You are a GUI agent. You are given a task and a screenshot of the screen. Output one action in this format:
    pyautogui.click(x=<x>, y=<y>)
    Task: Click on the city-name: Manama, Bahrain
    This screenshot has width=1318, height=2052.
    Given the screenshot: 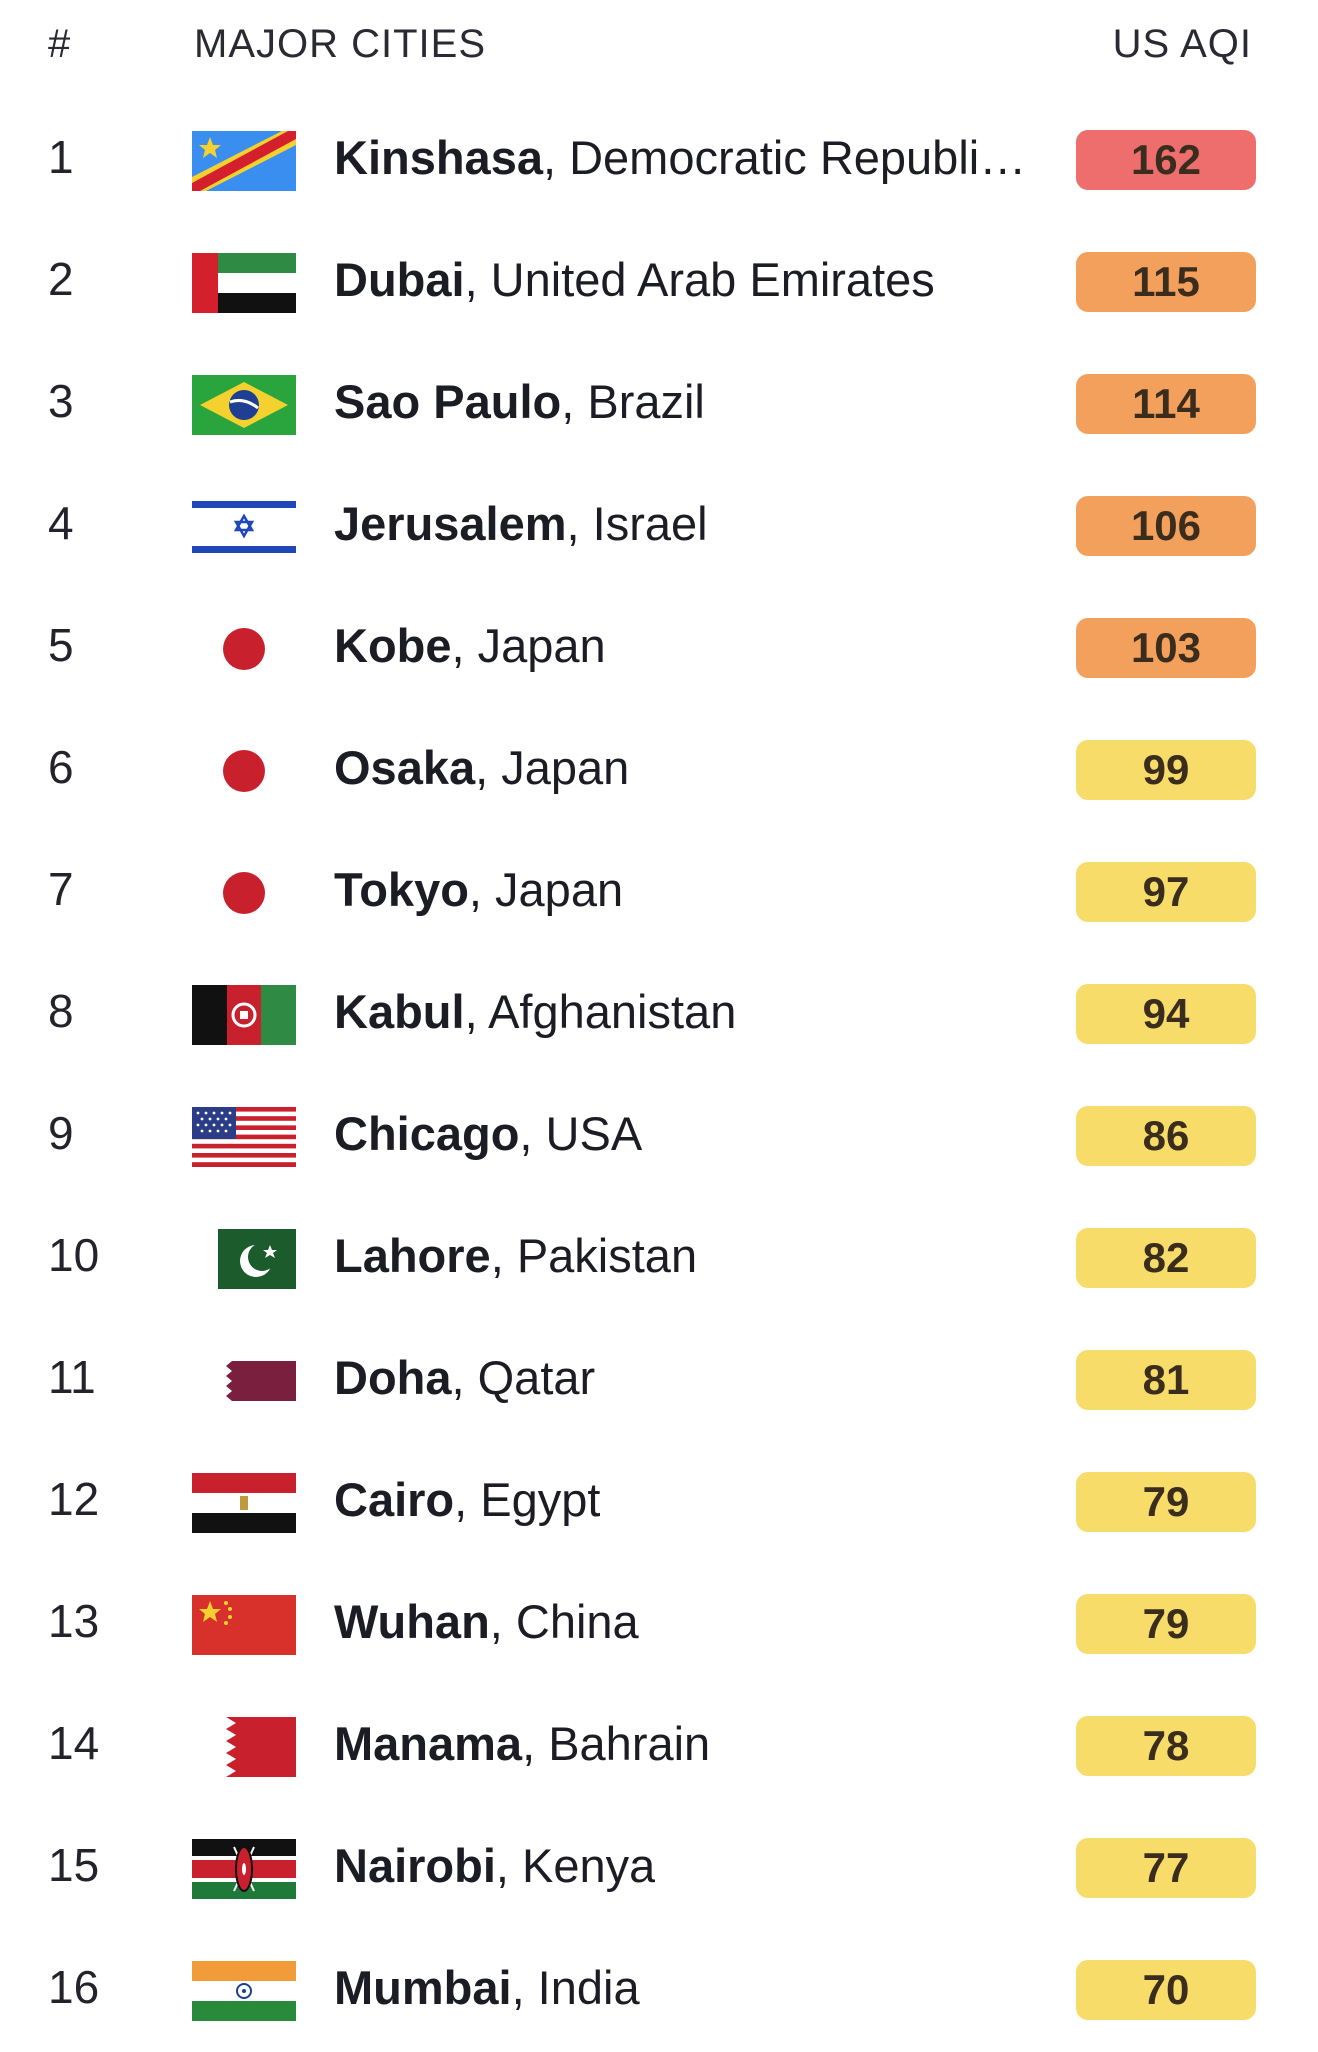 What is the action you would take?
    pyautogui.click(x=522, y=1743)
    